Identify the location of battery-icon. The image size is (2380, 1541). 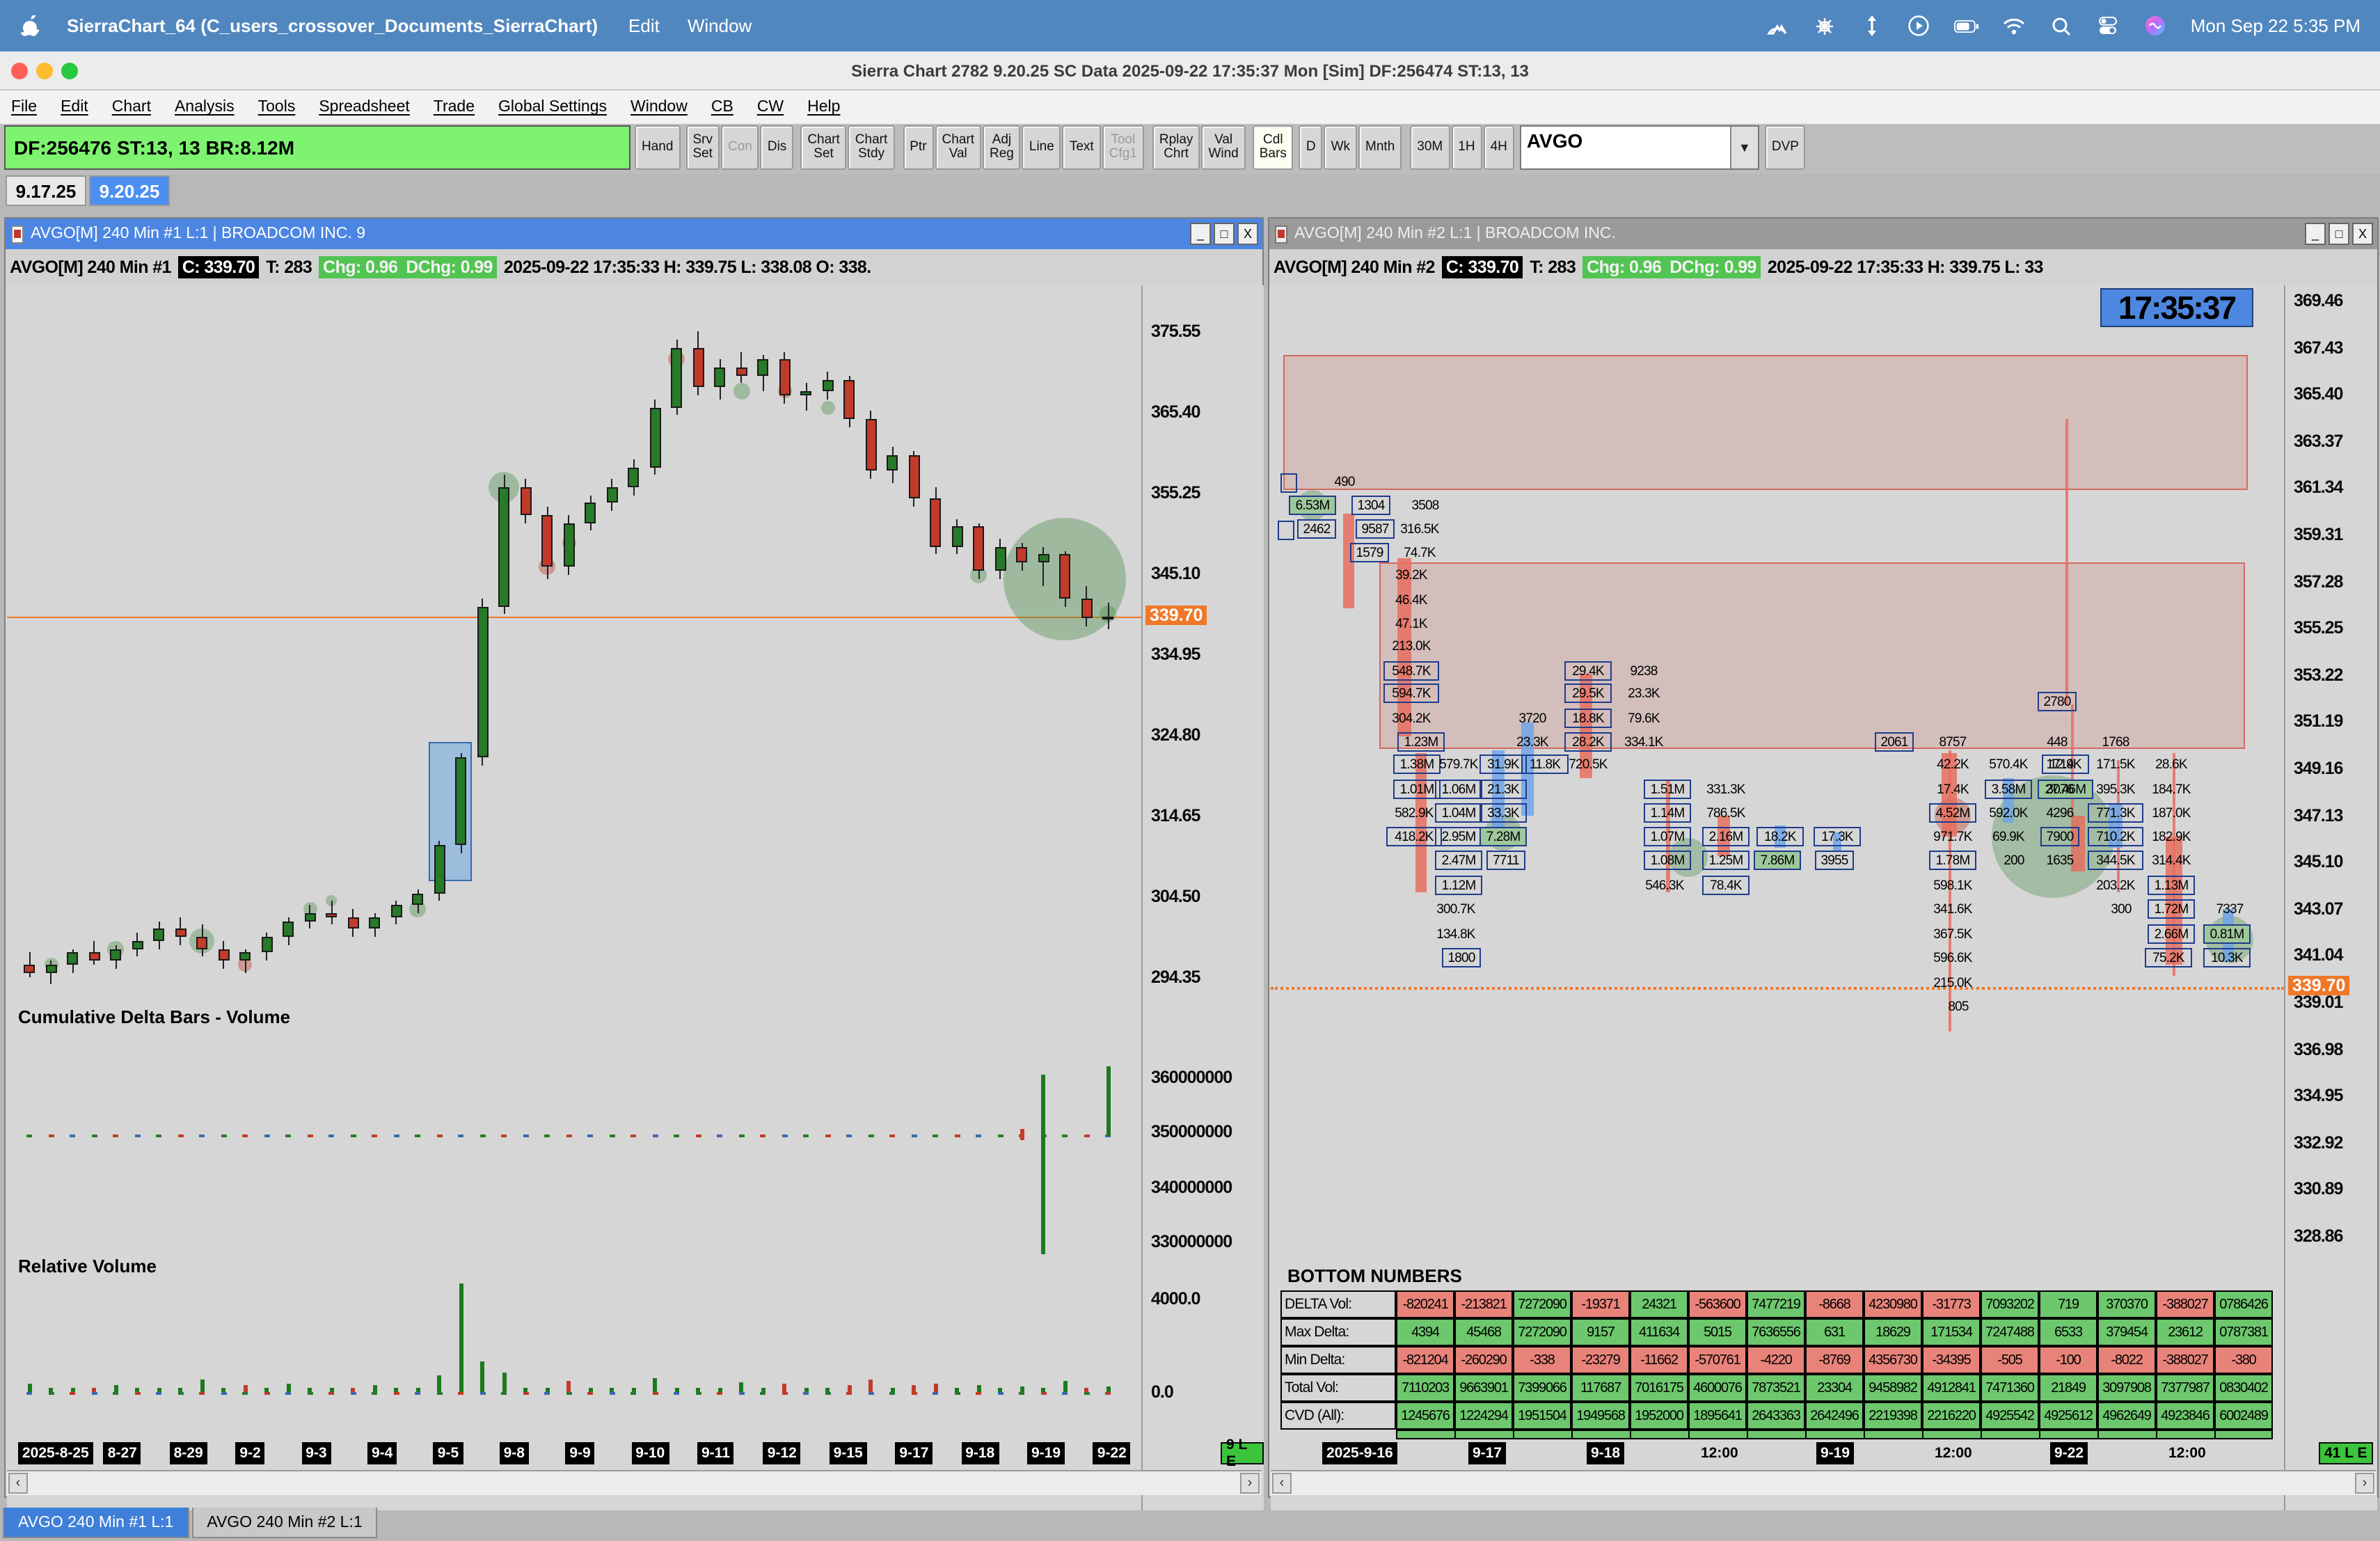
(1966, 25).